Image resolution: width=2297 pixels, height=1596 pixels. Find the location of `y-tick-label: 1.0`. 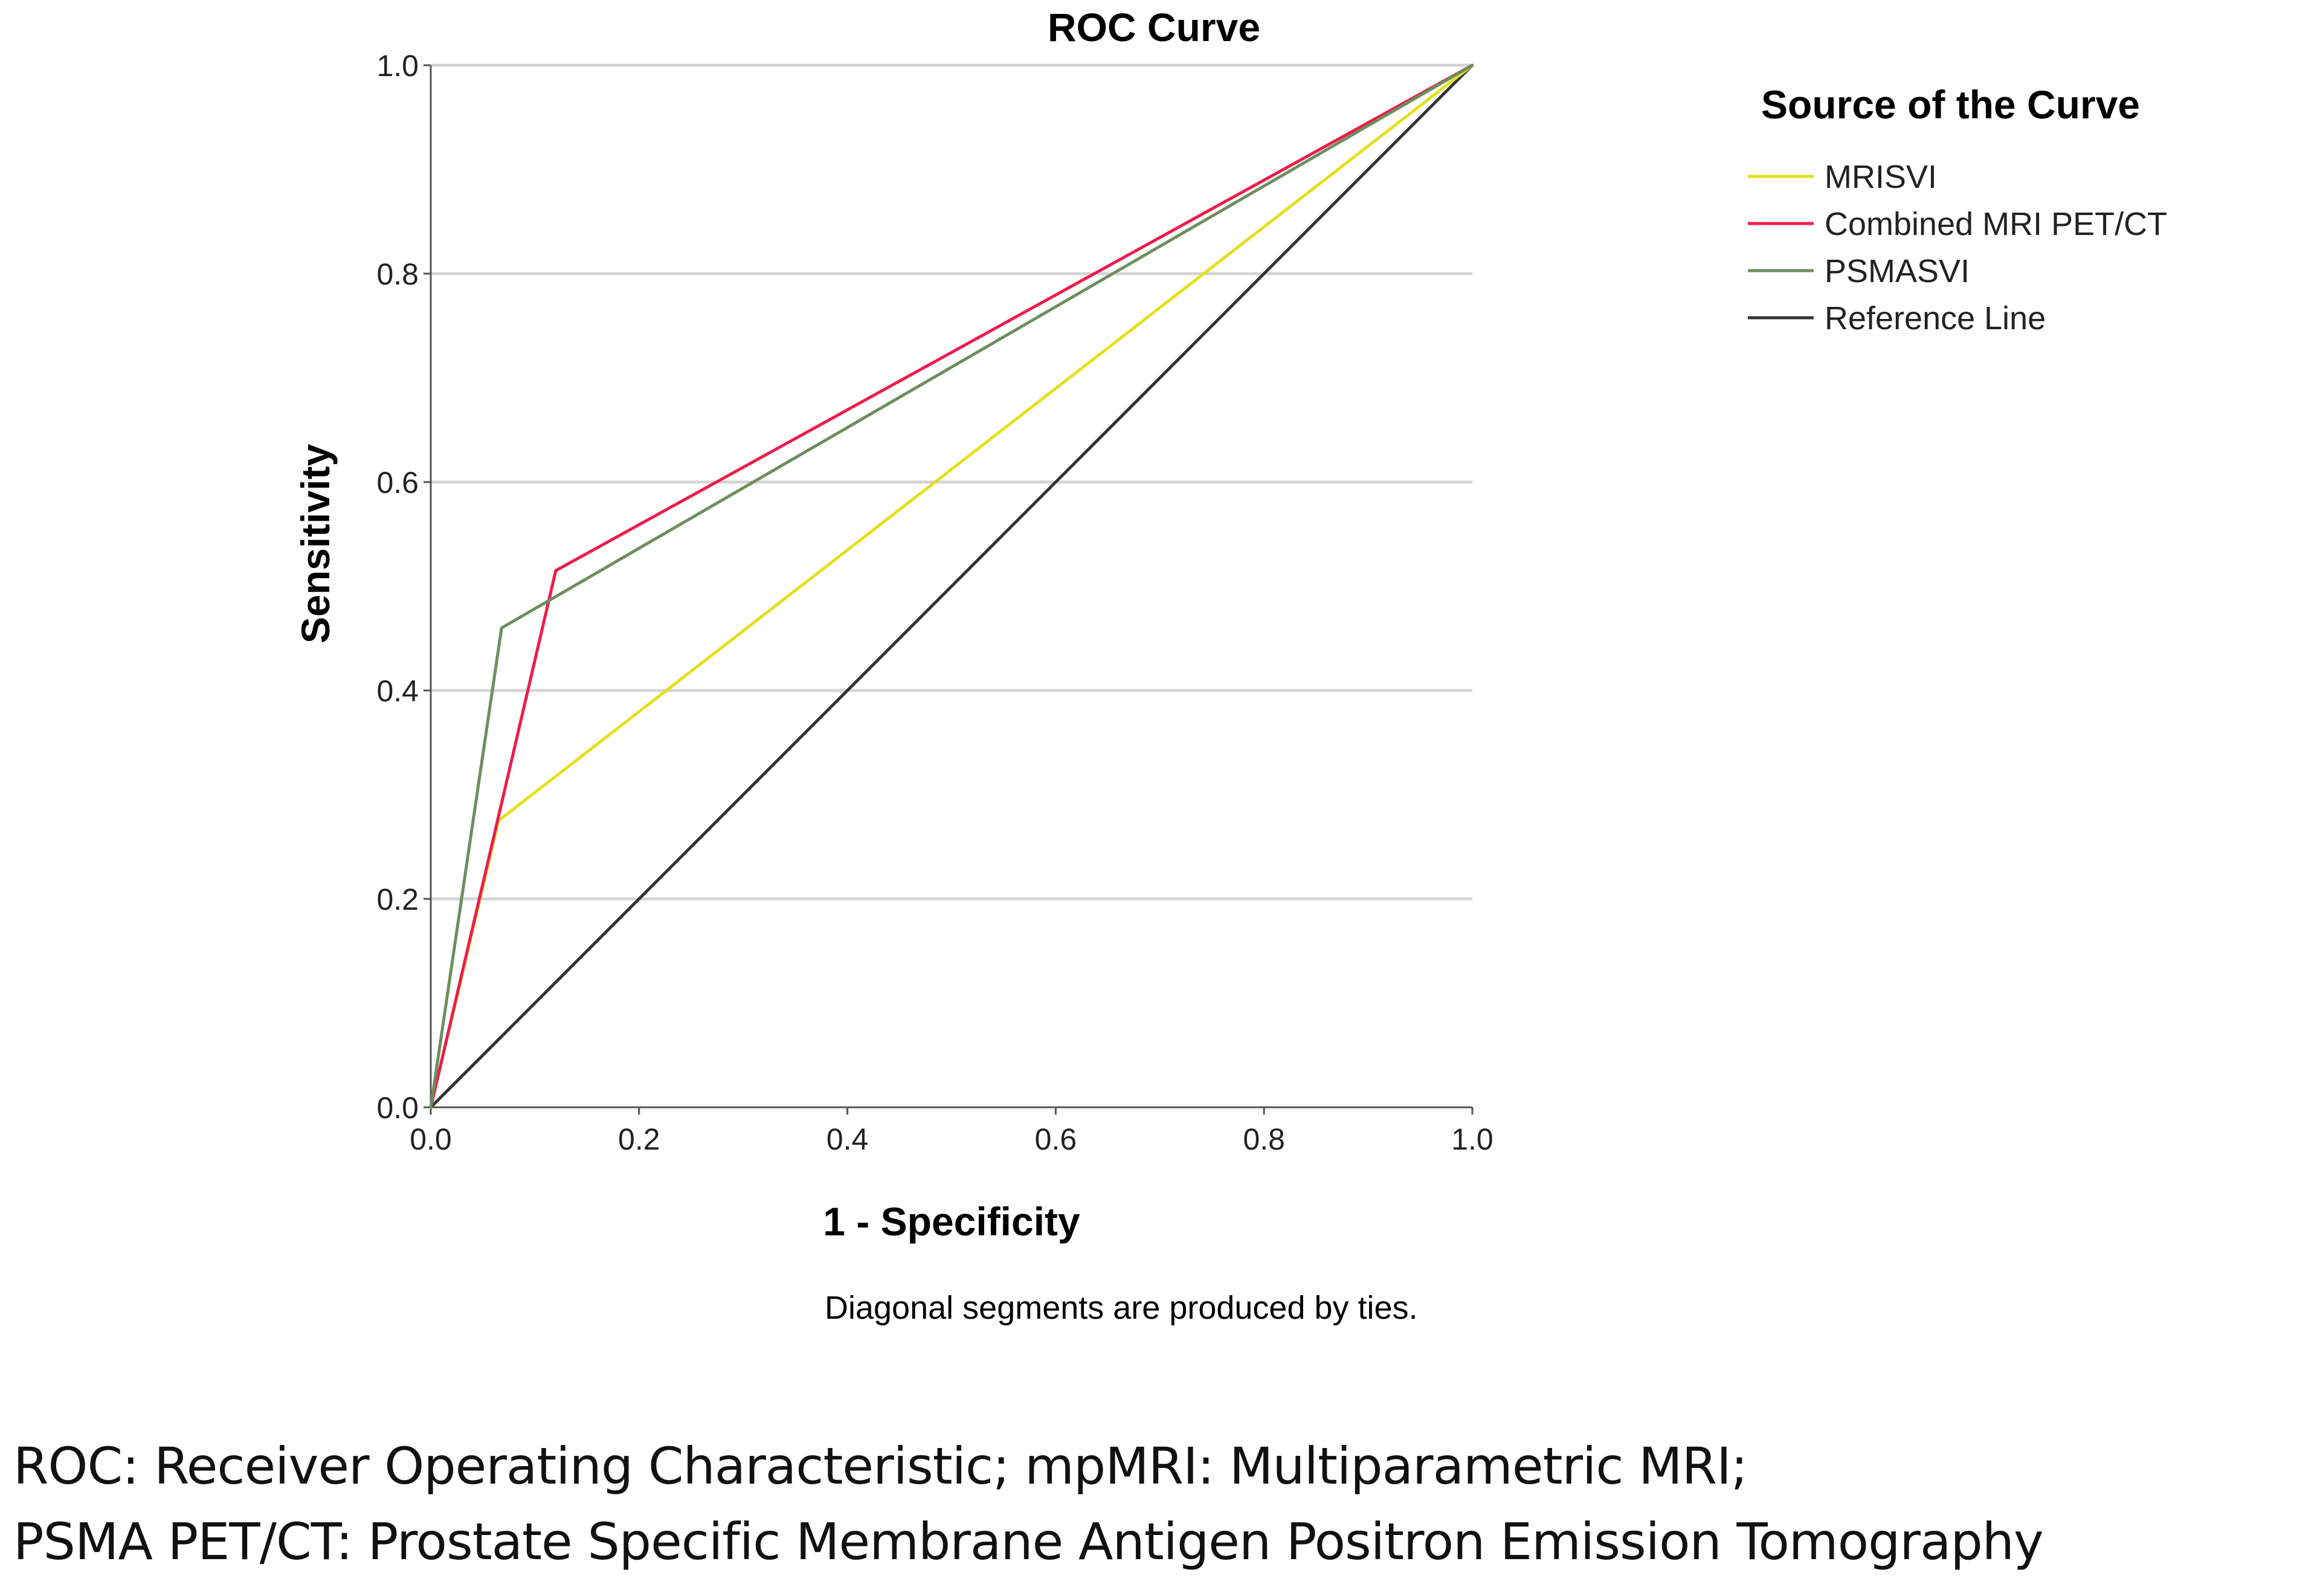

y-tick-label: 1.0 is located at coordinates (398, 66).